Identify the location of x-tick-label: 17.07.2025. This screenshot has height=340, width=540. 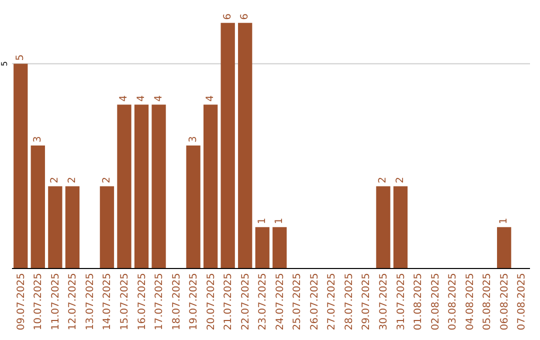
(160, 301).